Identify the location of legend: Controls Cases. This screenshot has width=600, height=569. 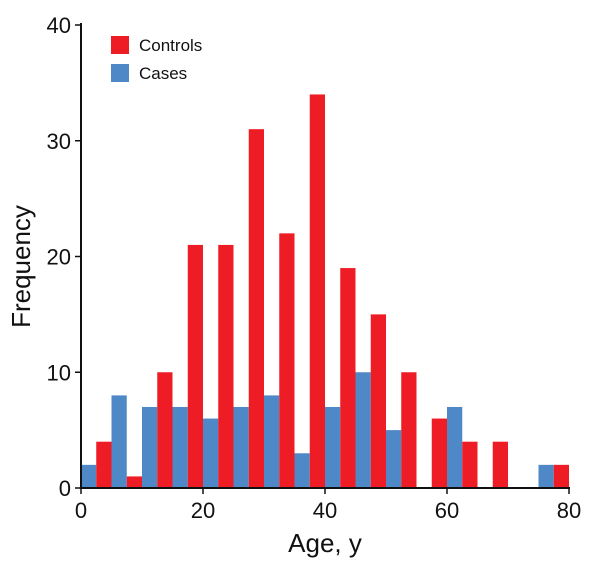
(156, 59).